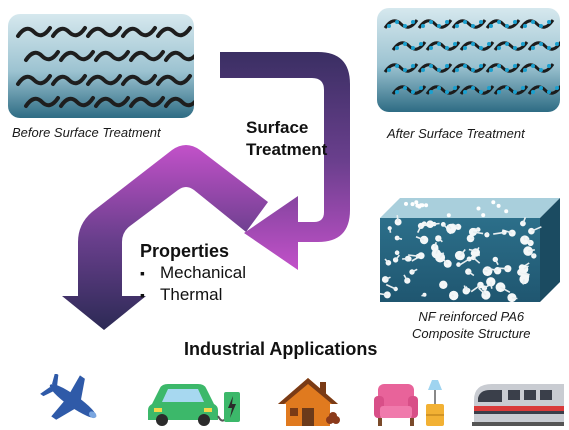  I want to click on surface-treatment-line2: Treatment, so click(287, 149).